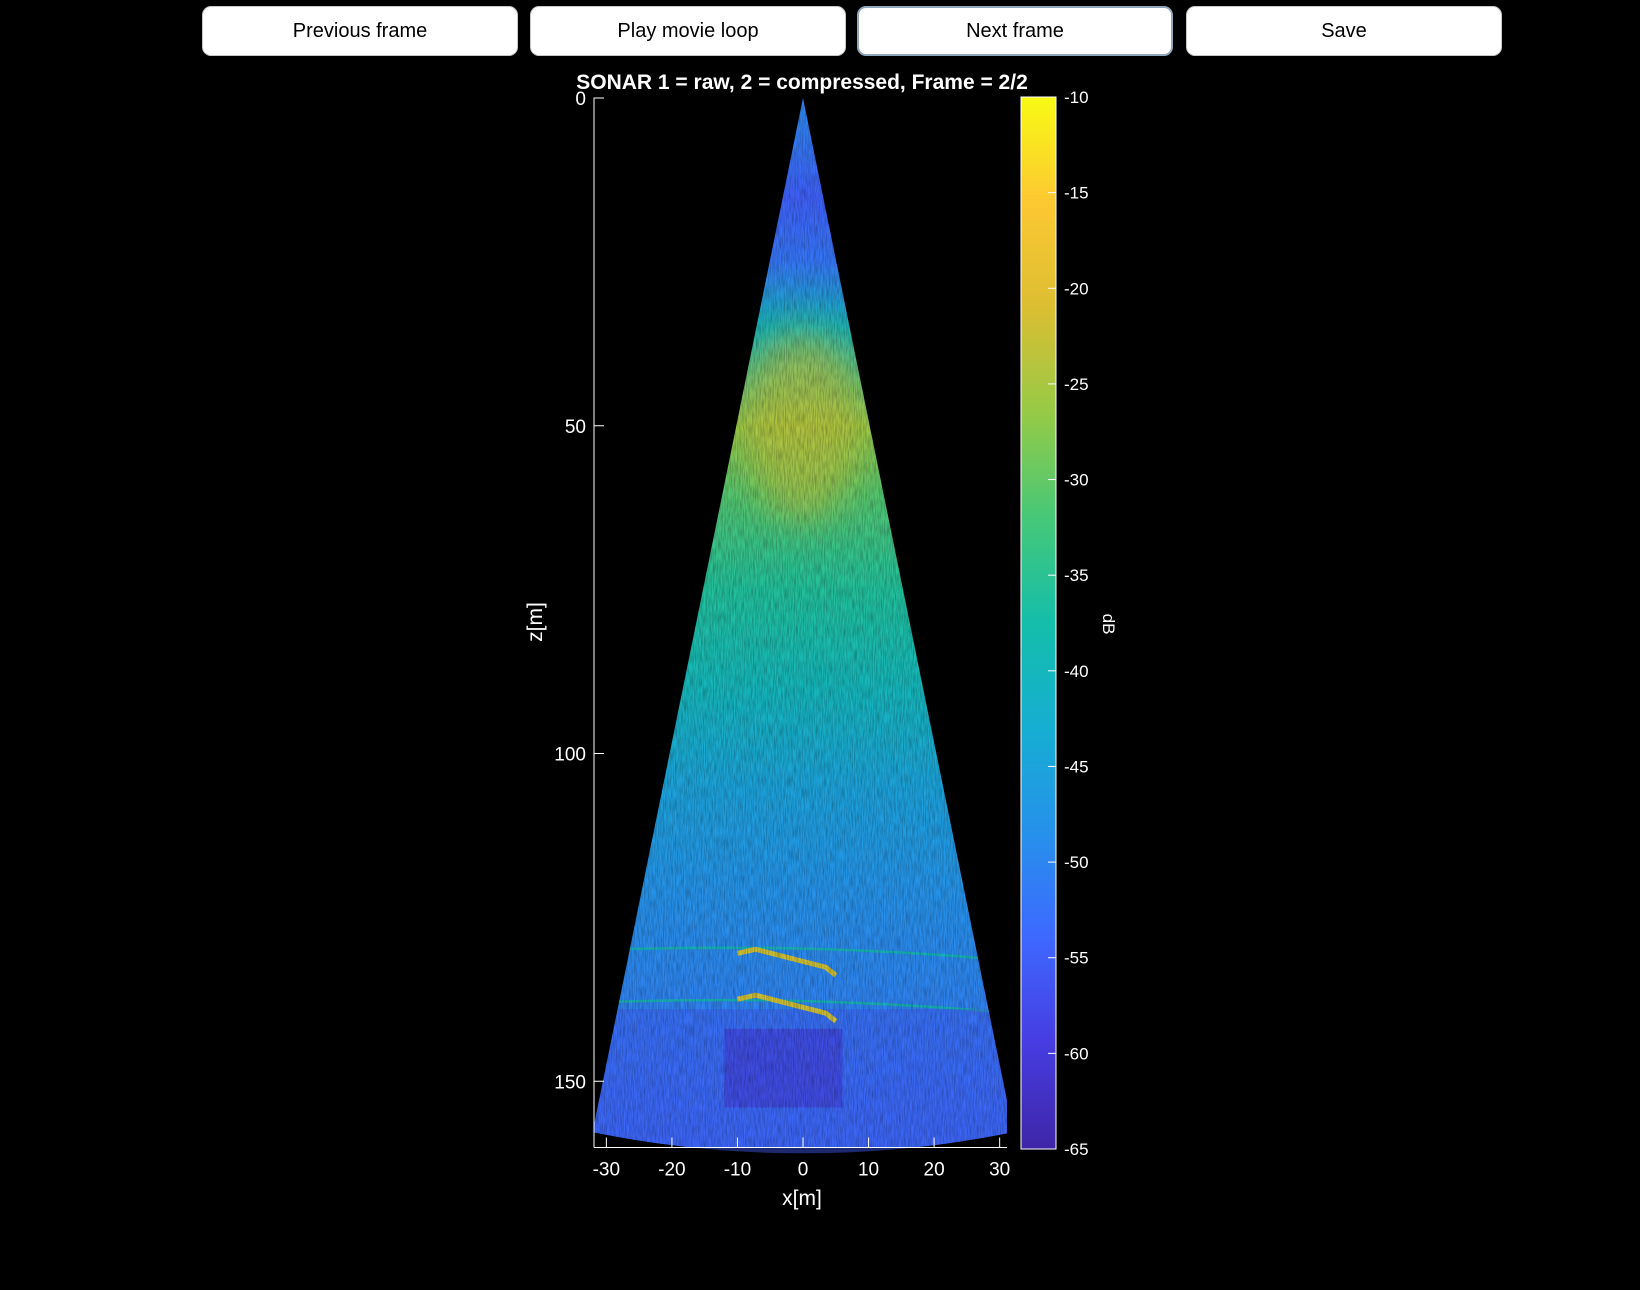 The width and height of the screenshot is (1640, 1290). What do you see at coordinates (737, 1170) in the screenshot?
I see `x-tick-label: -10` at bounding box center [737, 1170].